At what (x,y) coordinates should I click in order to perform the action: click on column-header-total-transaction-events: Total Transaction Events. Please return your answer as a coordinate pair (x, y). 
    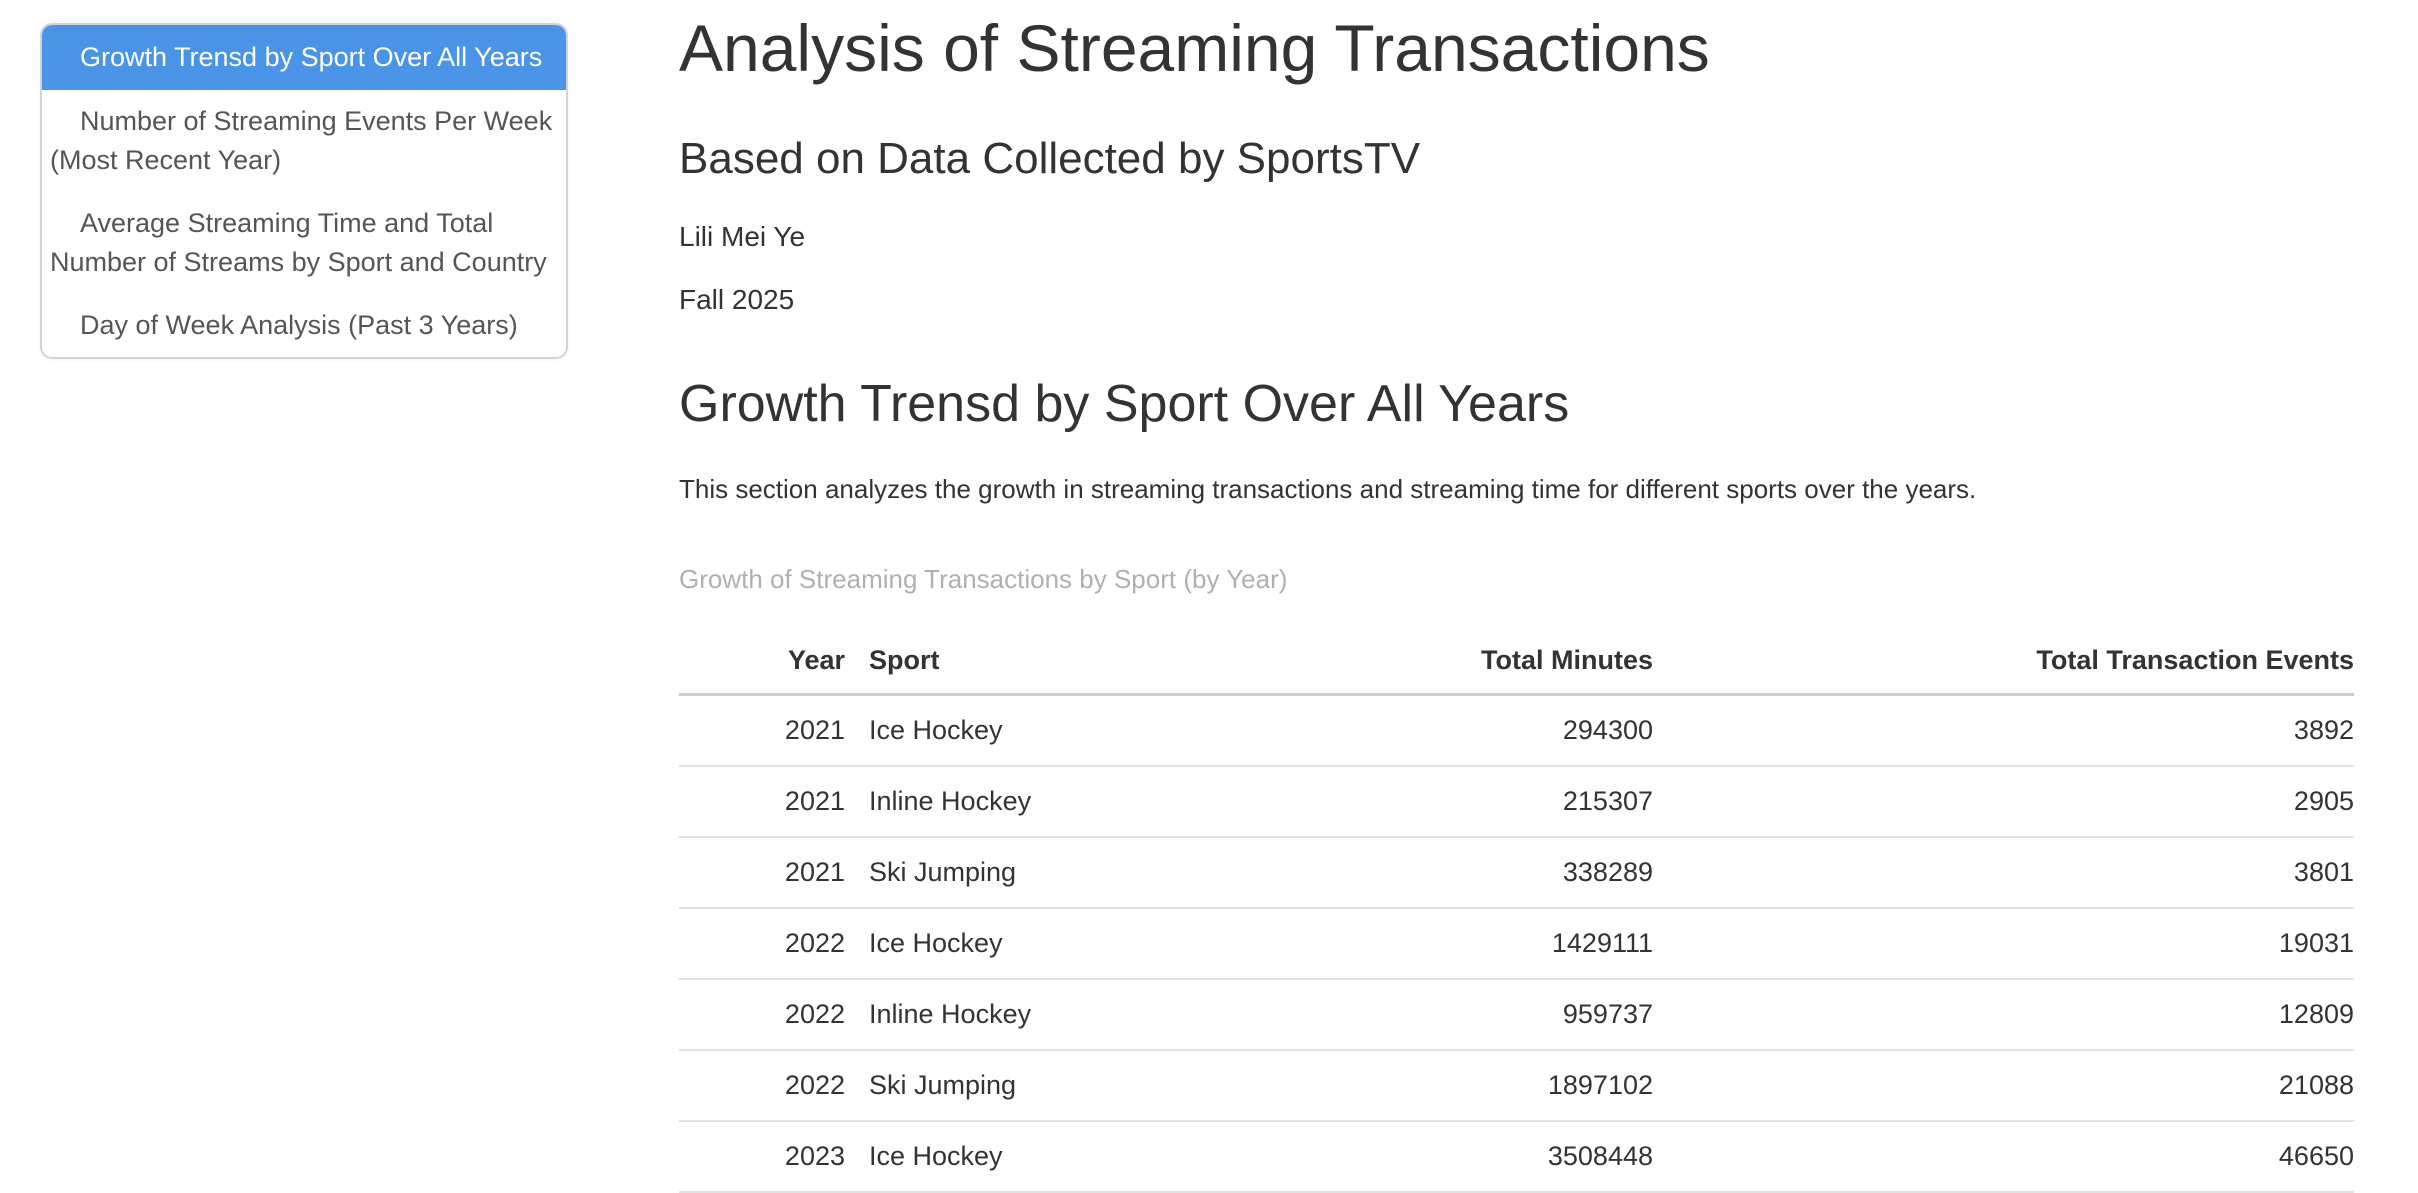
    Looking at the image, I should click on (2003, 659).